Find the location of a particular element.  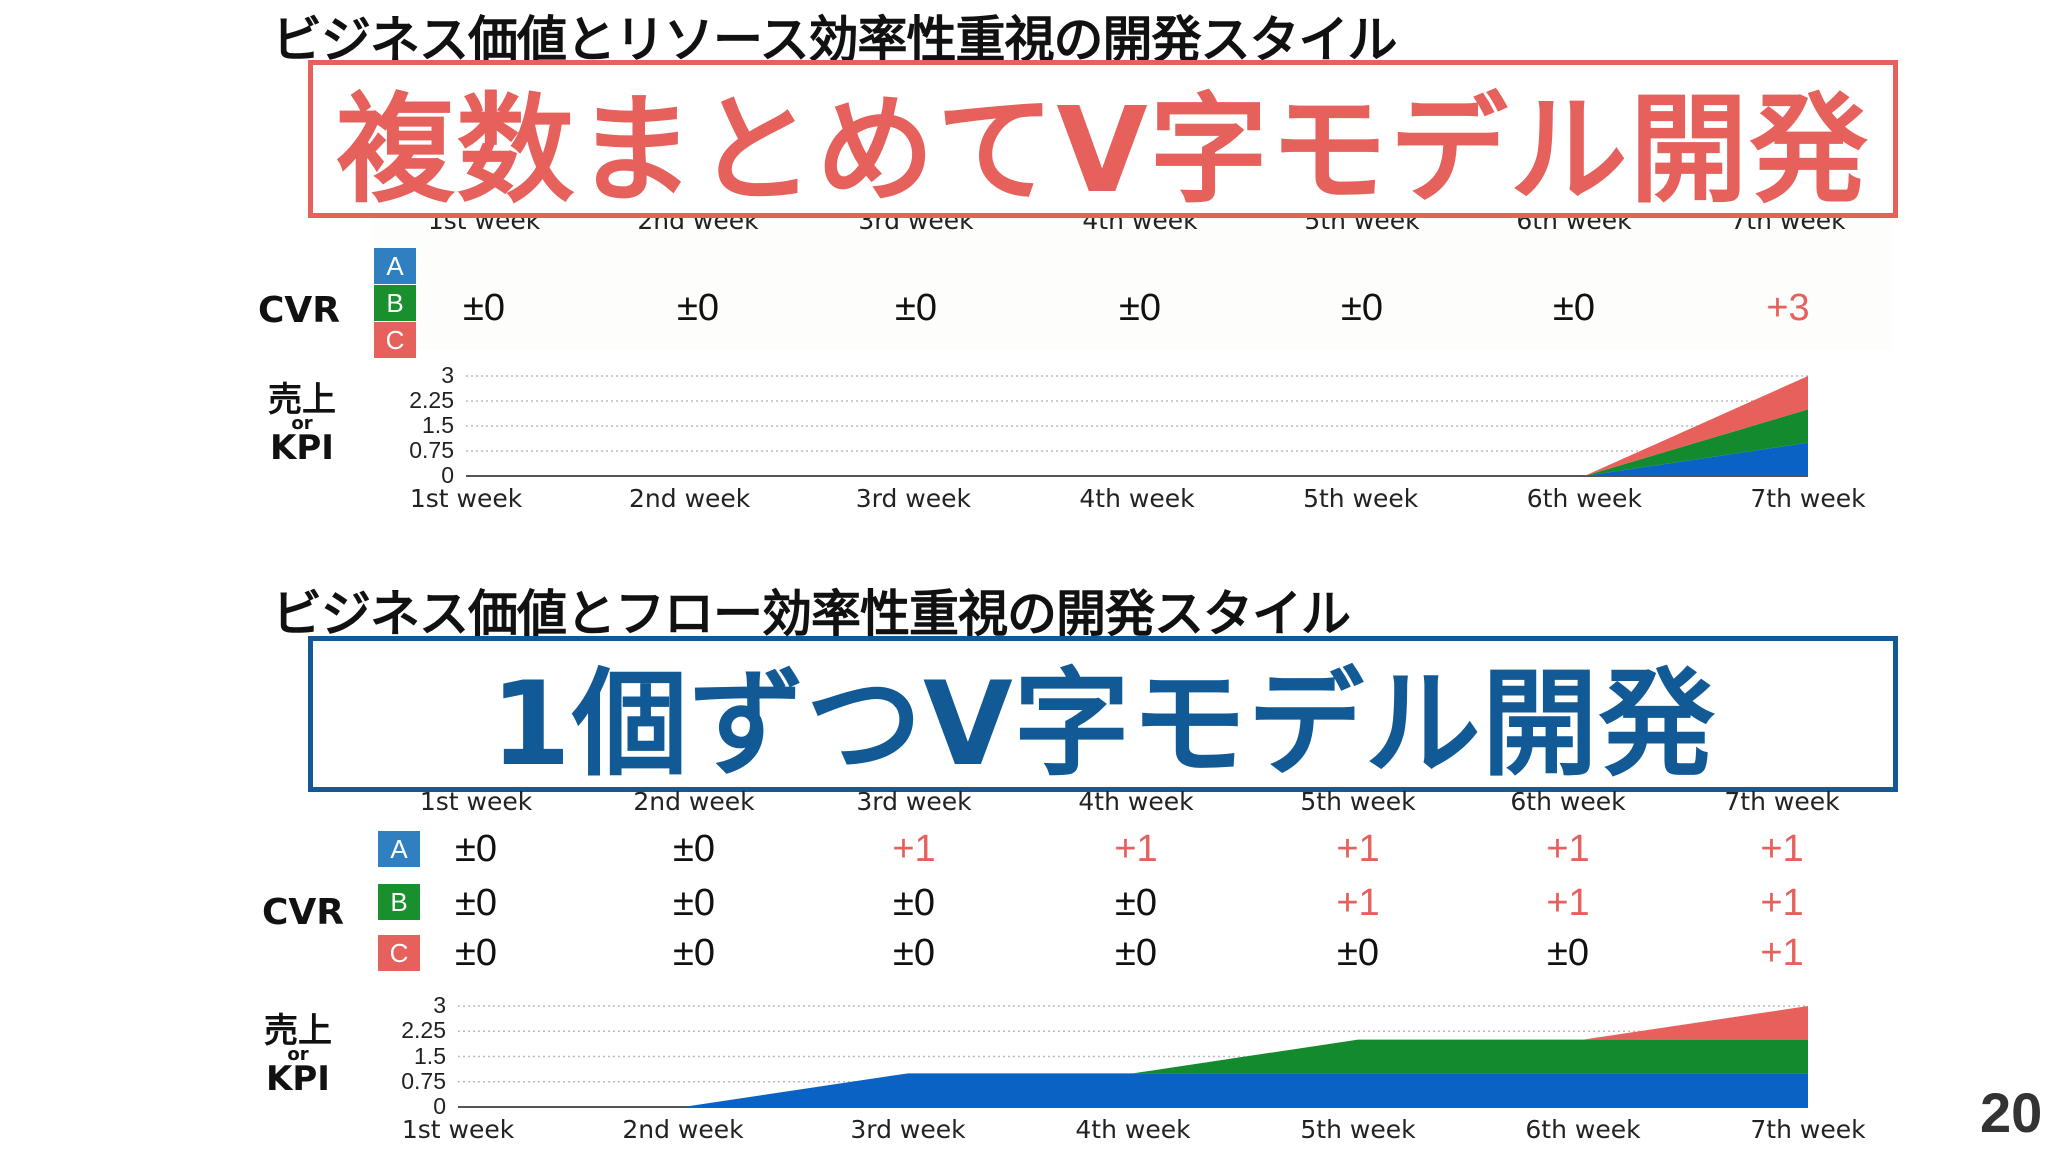

bottom-kpi-line2: or is located at coordinates (298, 1054).